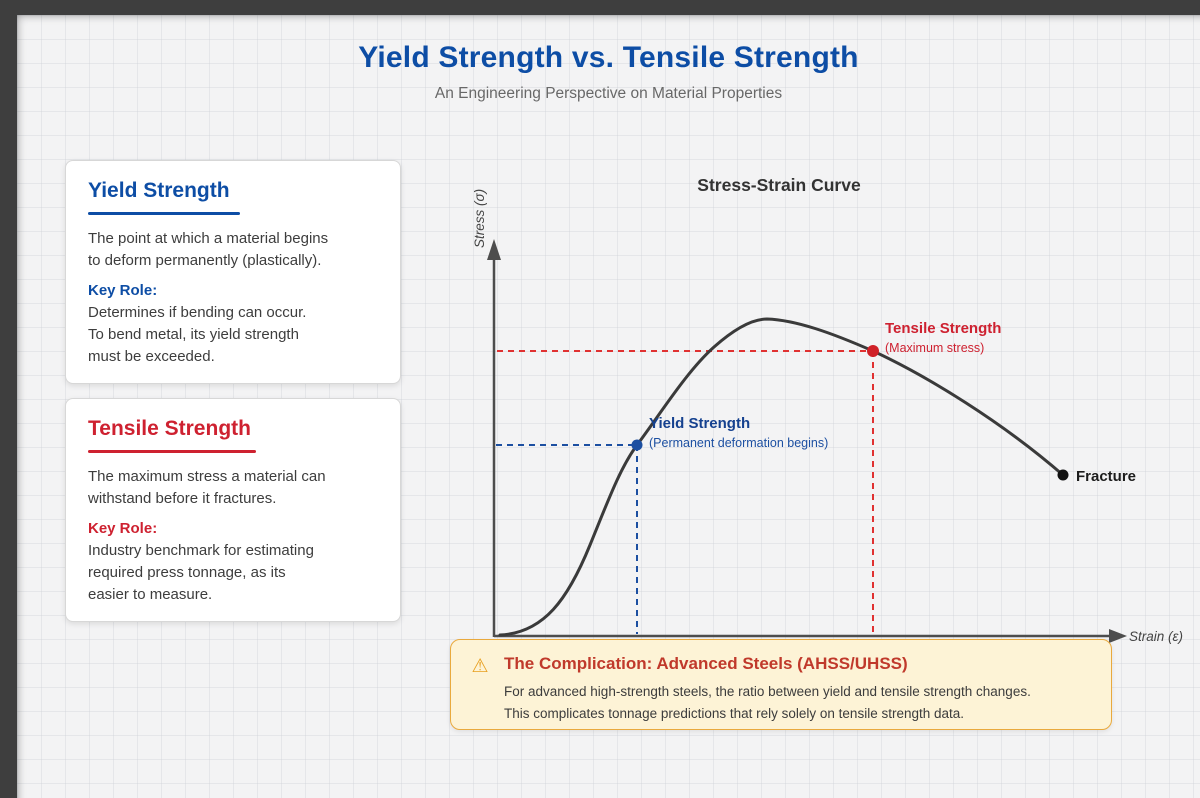 This screenshot has width=1200, height=798. What do you see at coordinates (1156, 636) in the screenshot?
I see `x-axis-label: Strain (ε)` at bounding box center [1156, 636].